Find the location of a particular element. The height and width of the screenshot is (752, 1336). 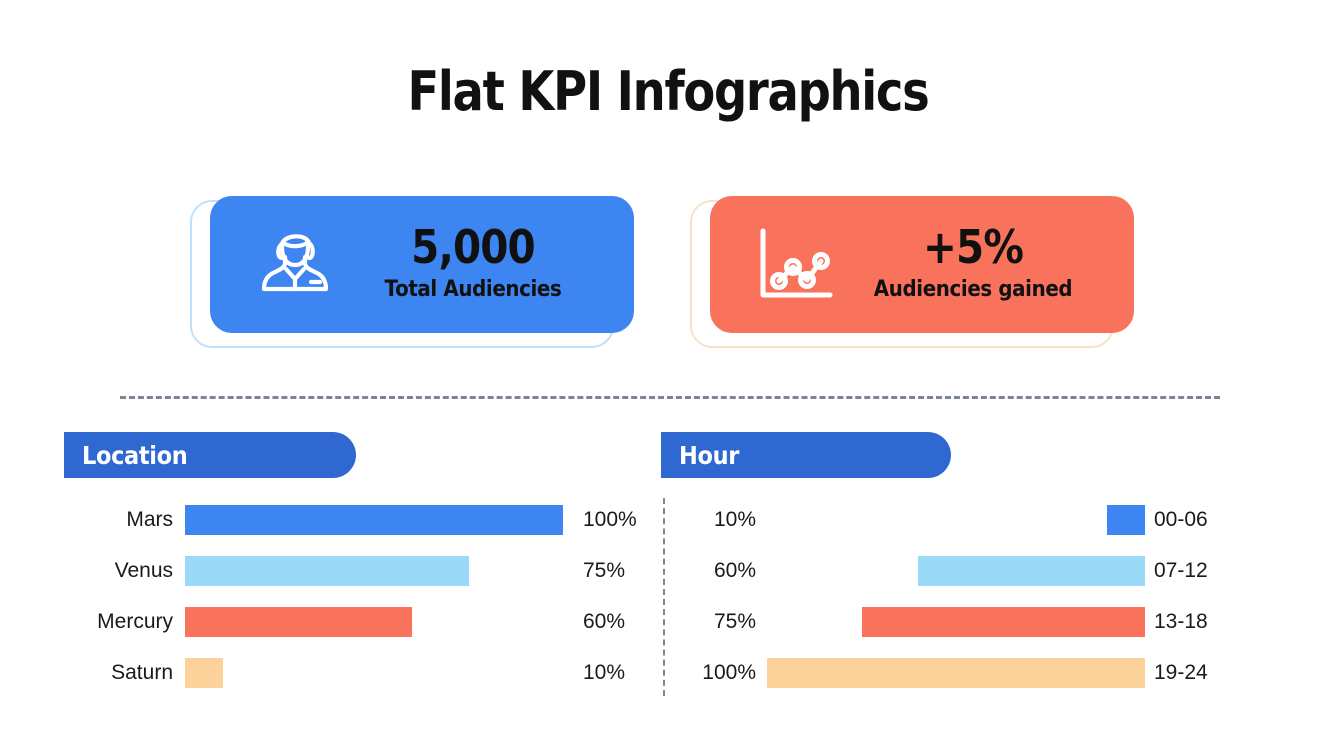

bar-row: Mars 100% is located at coordinates (354, 520).